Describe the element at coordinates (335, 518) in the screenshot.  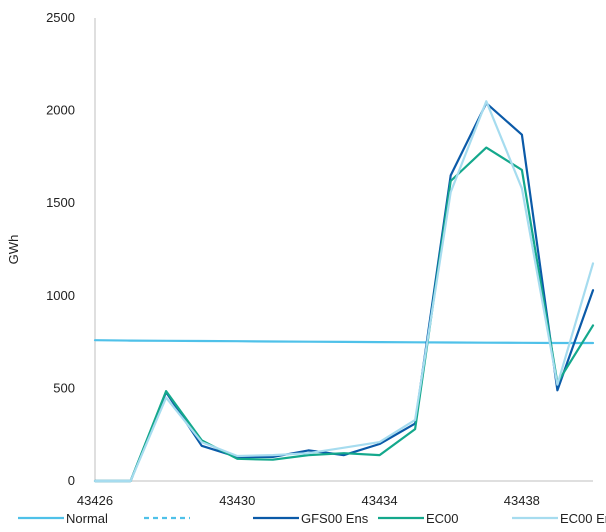
I see `legend-label: GFS00 Ens` at that location.